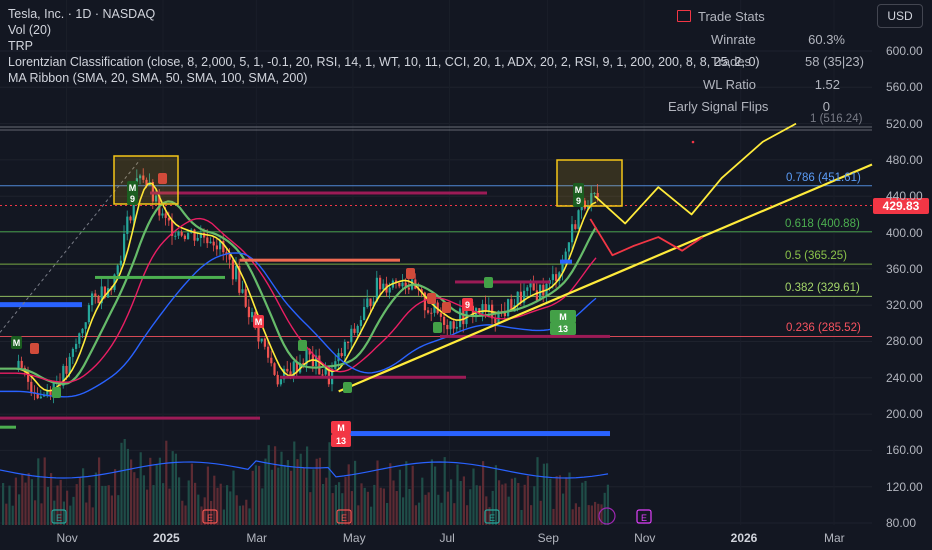 This screenshot has width=932, height=550. Describe the element at coordinates (904, 268) in the screenshot. I see `price-tick-label: 360.00` at that location.